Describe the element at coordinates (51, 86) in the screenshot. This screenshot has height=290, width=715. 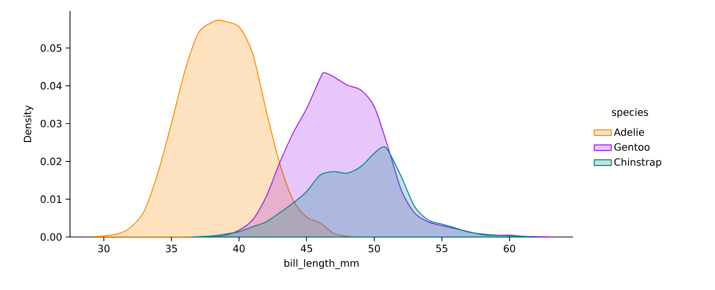
I see `y-tick-label: 0.04` at that location.